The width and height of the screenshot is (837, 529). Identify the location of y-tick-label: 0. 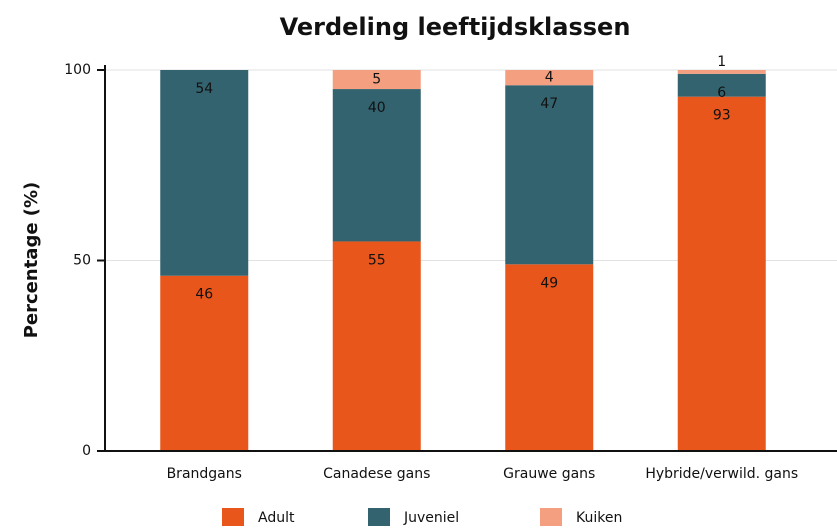
(86, 451).